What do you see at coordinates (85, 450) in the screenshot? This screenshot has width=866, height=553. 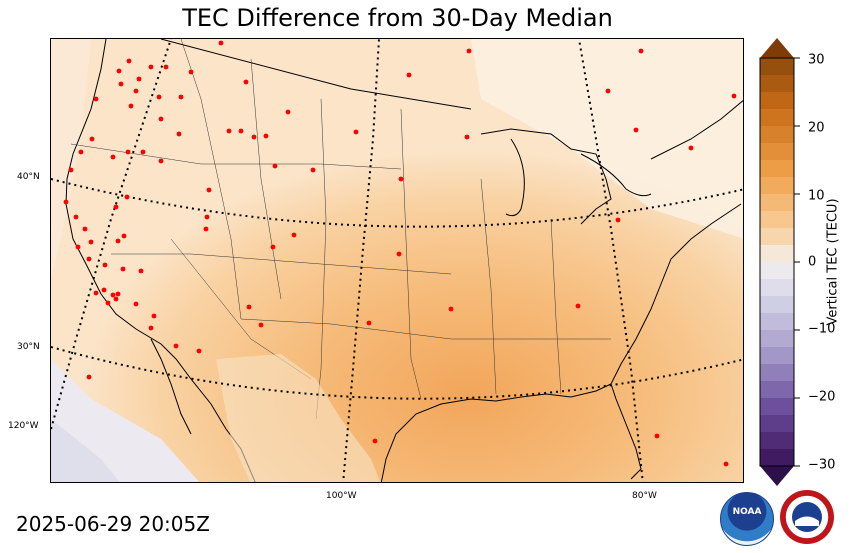 I see `field-southwest-negative` at bounding box center [85, 450].